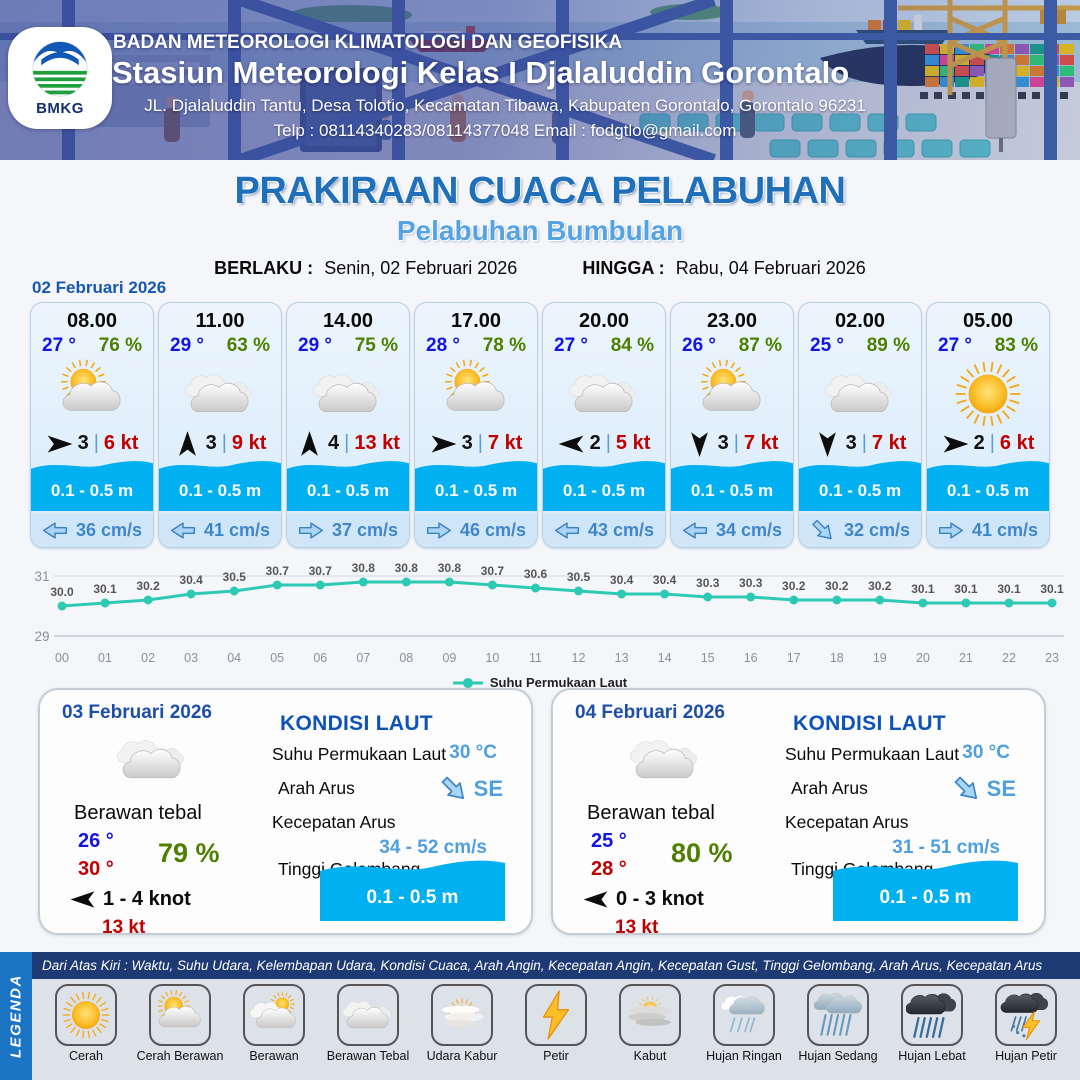  Describe the element at coordinates (1052, 658) in the screenshot. I see `svg-text: 23` at that location.